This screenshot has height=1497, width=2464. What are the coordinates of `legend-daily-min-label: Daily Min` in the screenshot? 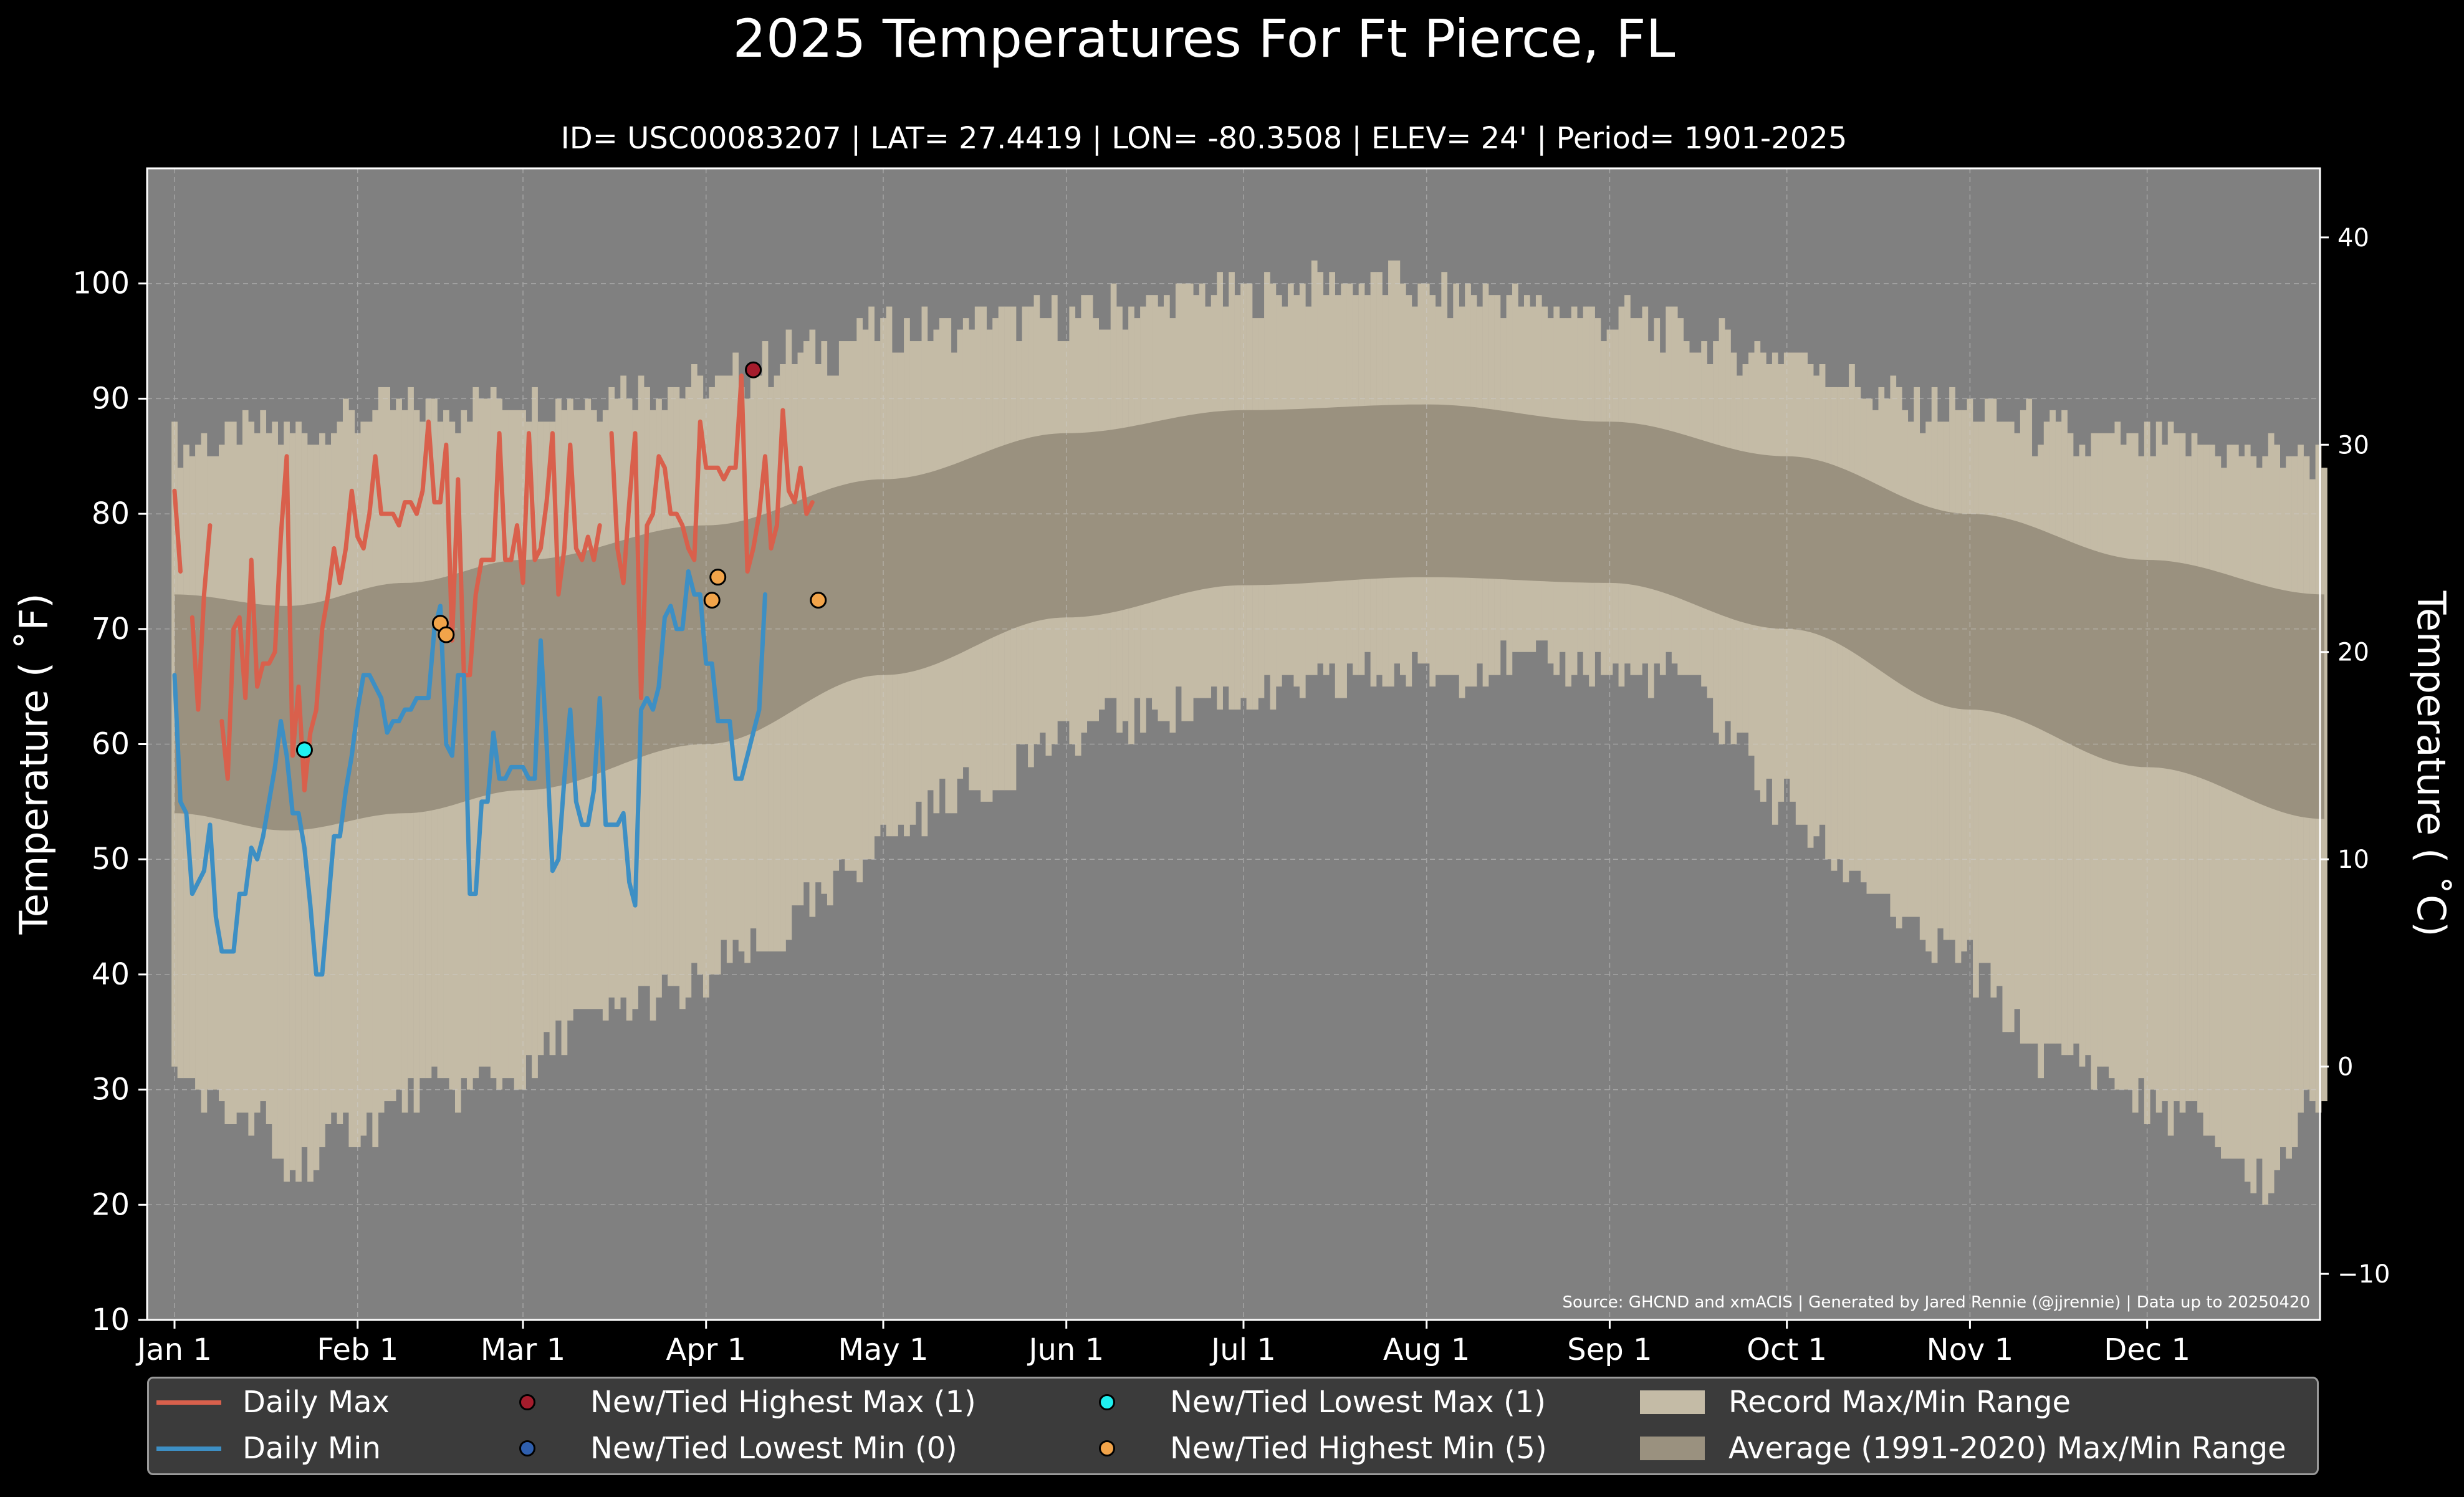 It's located at (311, 1448).